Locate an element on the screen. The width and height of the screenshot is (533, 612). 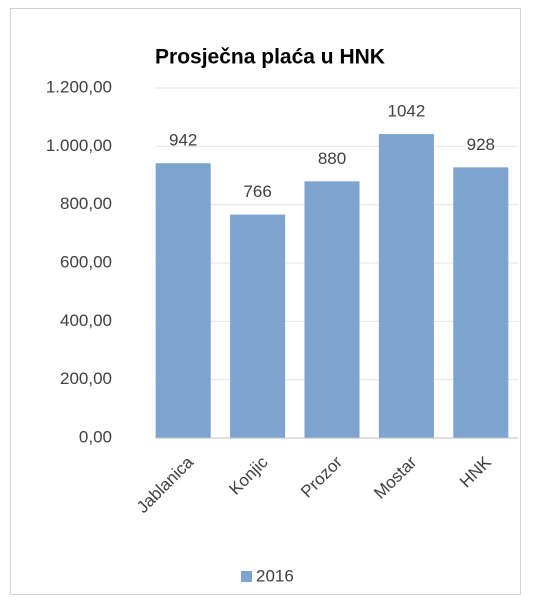
y-tick-label: 0,00 is located at coordinates (95, 436).